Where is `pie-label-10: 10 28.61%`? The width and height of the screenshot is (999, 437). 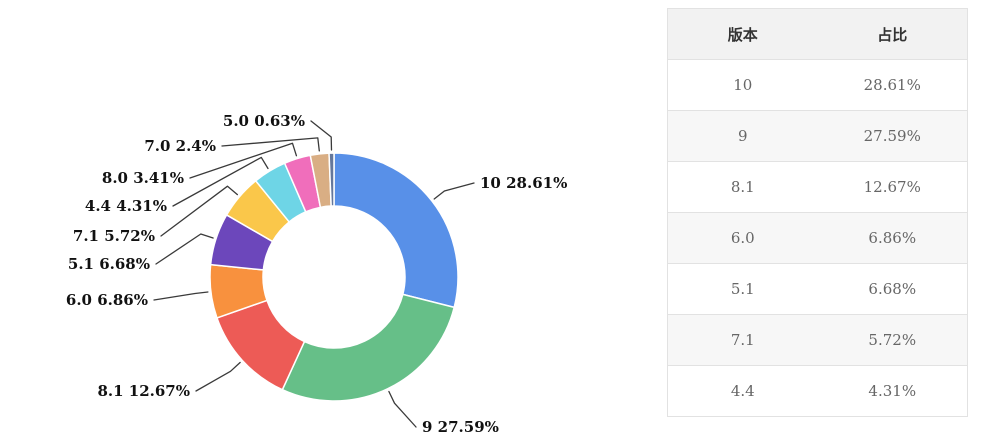 pie-label-10: 10 28.61% is located at coordinates (523, 183).